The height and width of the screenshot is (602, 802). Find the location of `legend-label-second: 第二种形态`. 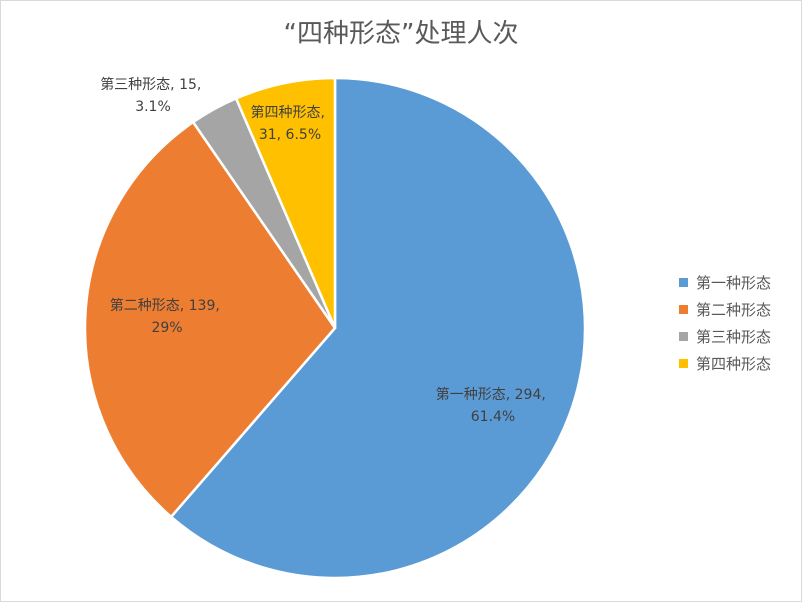

legend-label-second: 第二种形态 is located at coordinates (734, 310).